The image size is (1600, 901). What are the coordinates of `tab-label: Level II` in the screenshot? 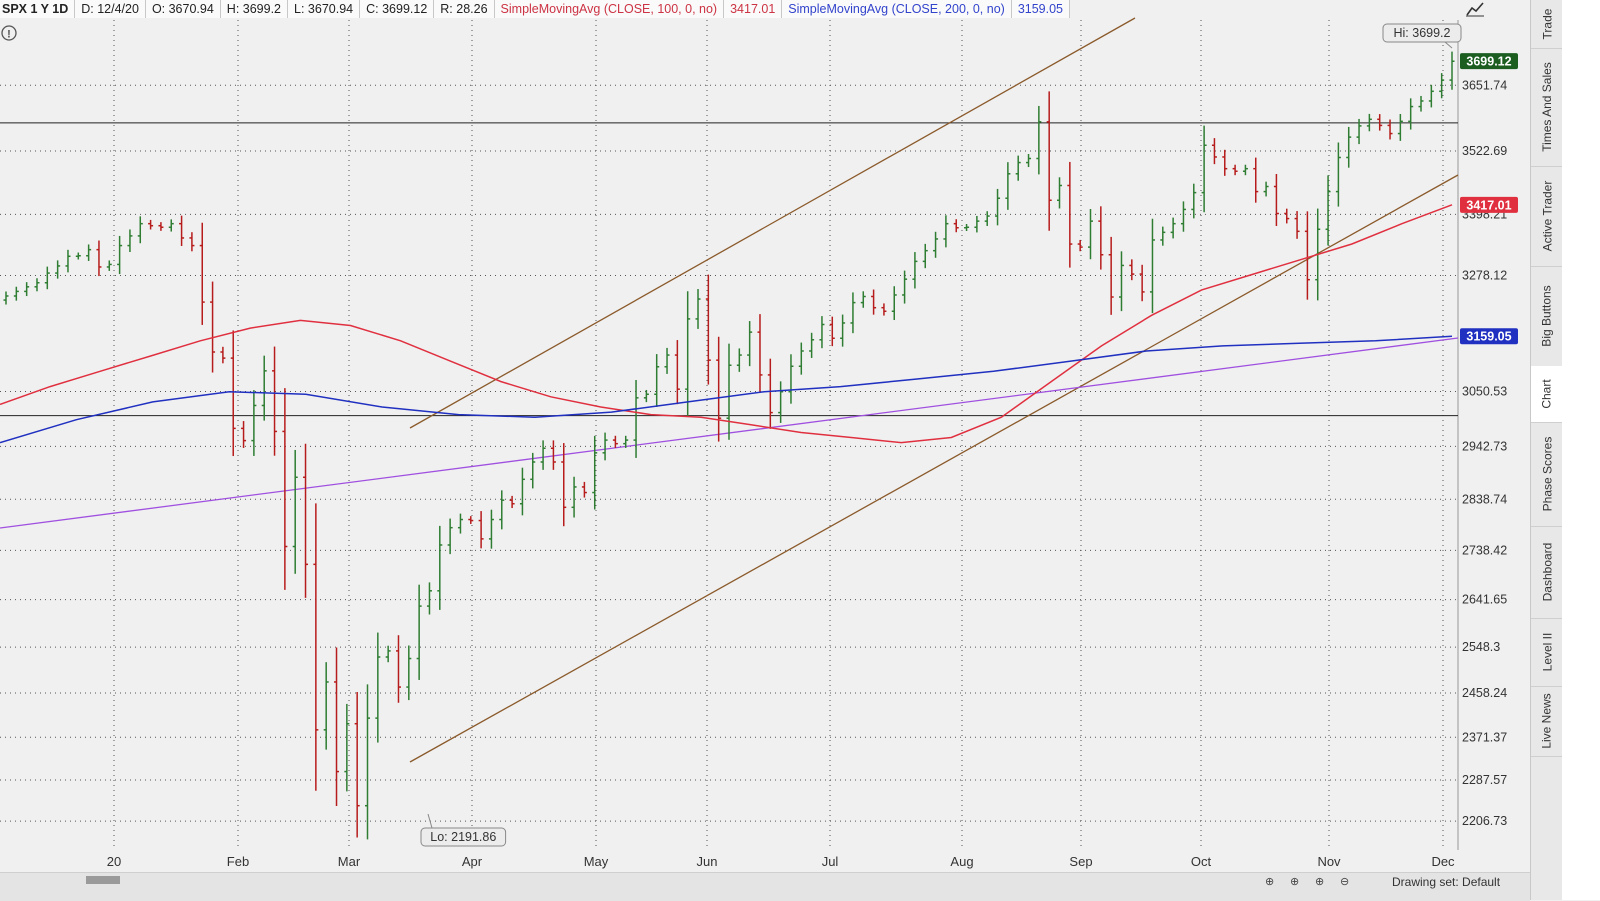 It's located at (1547, 652).